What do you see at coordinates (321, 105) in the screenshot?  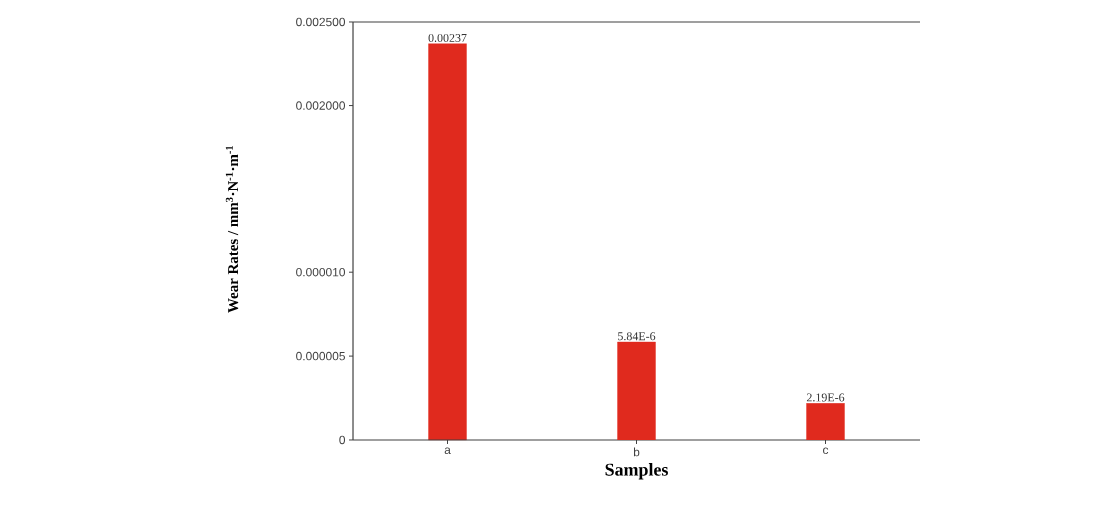 I see `y-tick-label: 0.002000` at bounding box center [321, 105].